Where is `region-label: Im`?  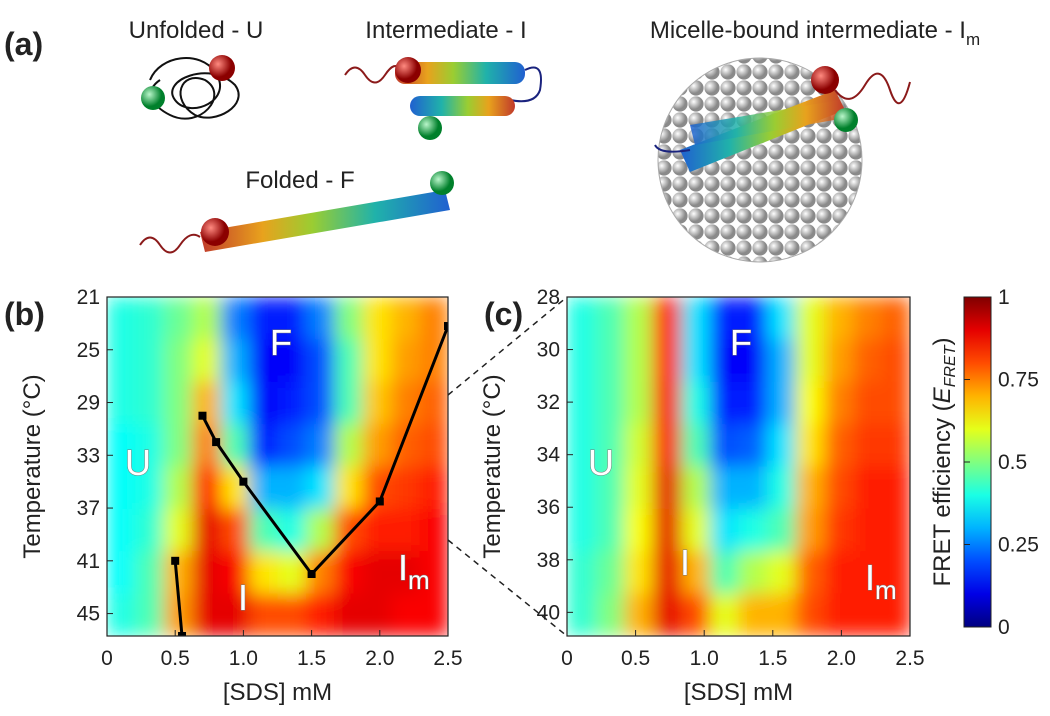 region-label: Im is located at coordinates (881, 581).